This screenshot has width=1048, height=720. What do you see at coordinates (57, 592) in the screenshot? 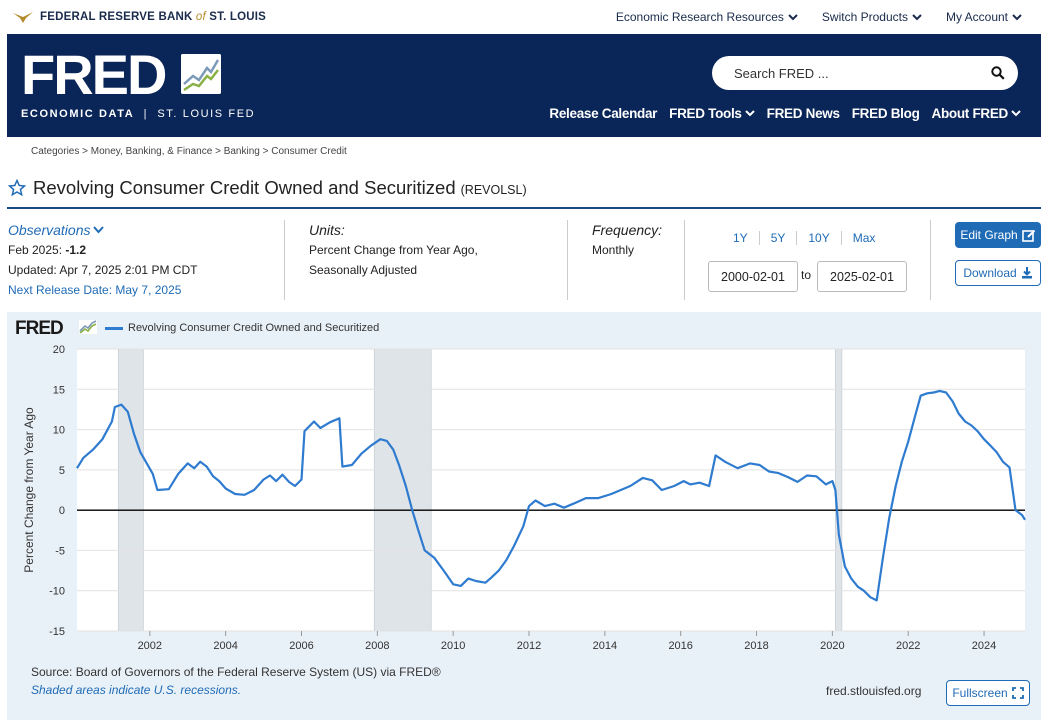
I see `y-tick-label: -10` at bounding box center [57, 592].